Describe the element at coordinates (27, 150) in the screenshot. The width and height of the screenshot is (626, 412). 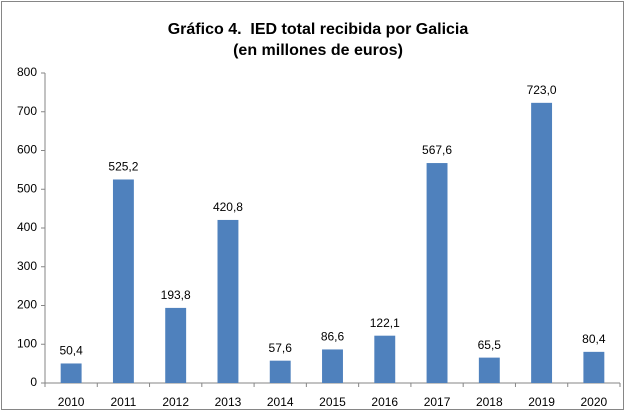
I see `y-tick-label: 600` at that location.